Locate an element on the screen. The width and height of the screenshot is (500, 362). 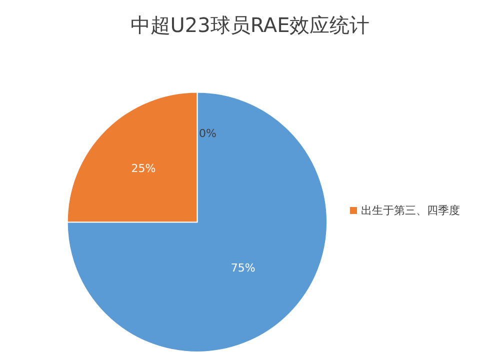
data-label: 25% is located at coordinates (143, 168).